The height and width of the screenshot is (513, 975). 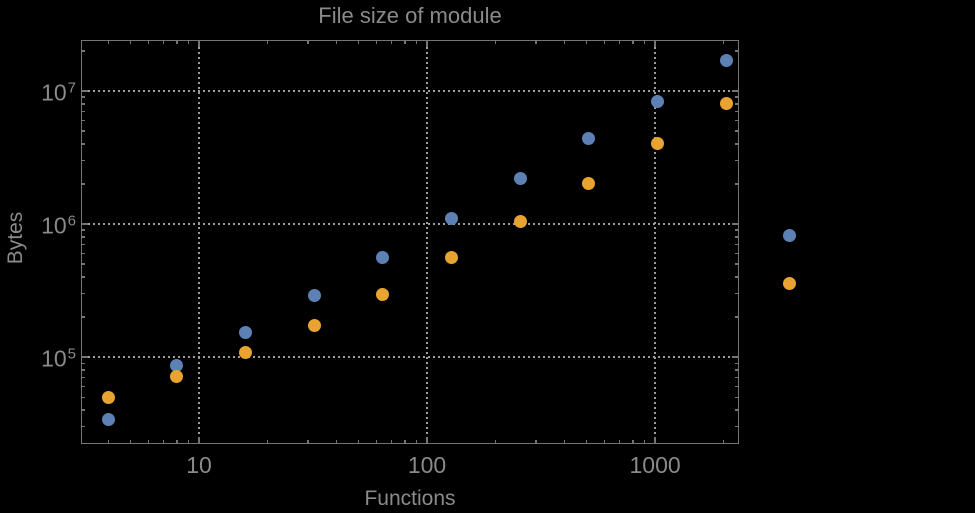 I want to click on y-tick-exponent: 7, so click(x=71, y=88).